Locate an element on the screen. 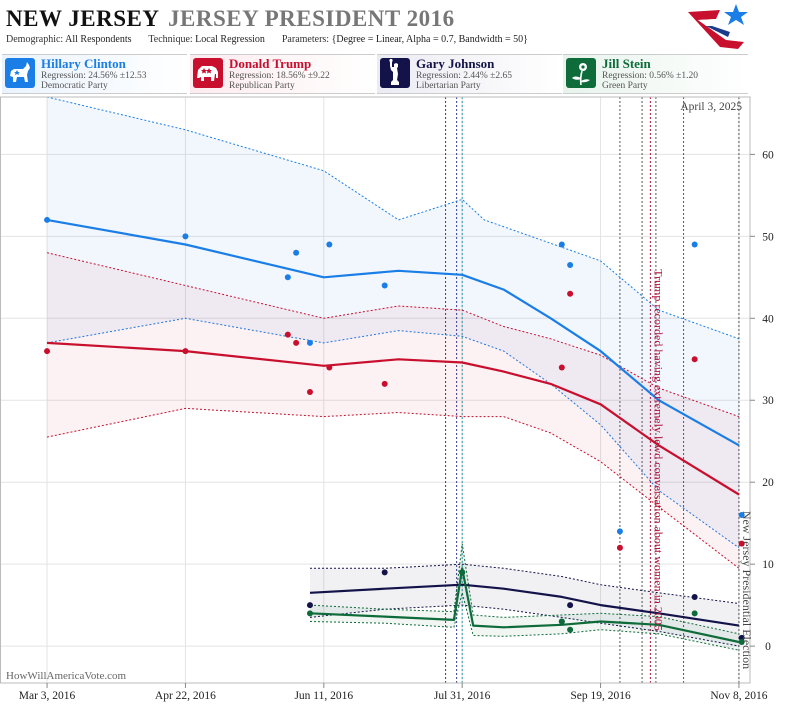 Image resolution: width=789 pixels, height=704 pixels. candidate-name: Hillary Clinton is located at coordinates (83, 63).